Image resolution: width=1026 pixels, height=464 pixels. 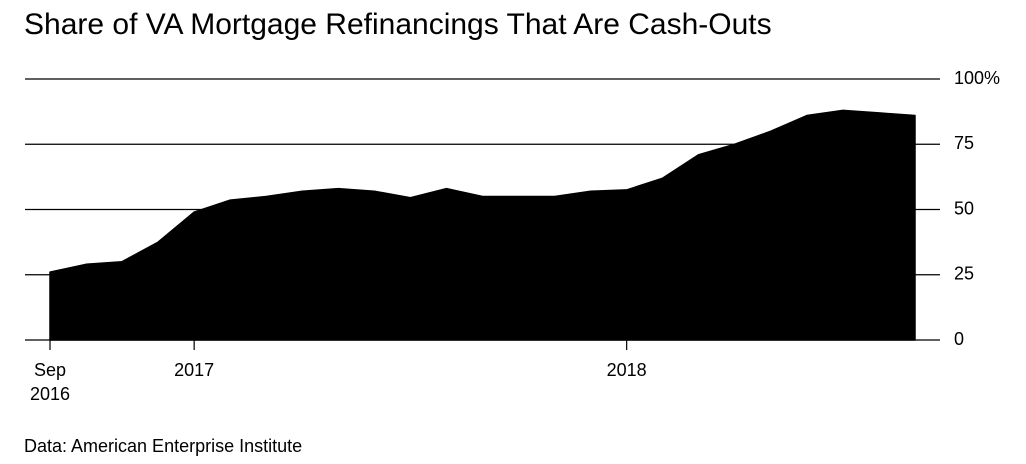 What do you see at coordinates (50, 382) in the screenshot?
I see `x-tick-label: Sep 2016` at bounding box center [50, 382].